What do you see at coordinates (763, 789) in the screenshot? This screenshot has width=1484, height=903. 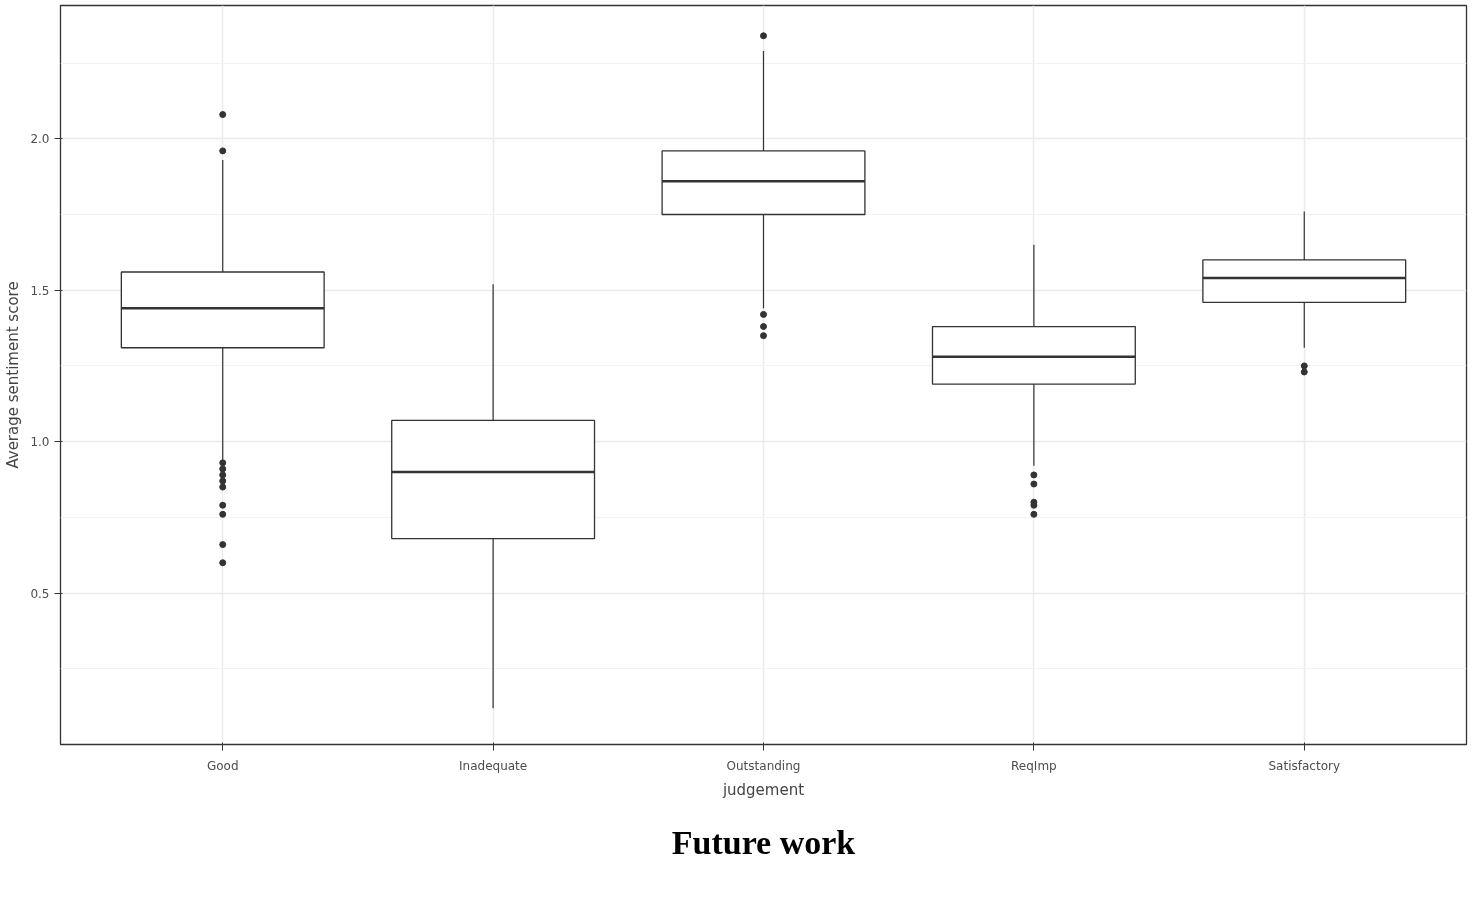 I see `x-axis-title: judgement` at bounding box center [763, 789].